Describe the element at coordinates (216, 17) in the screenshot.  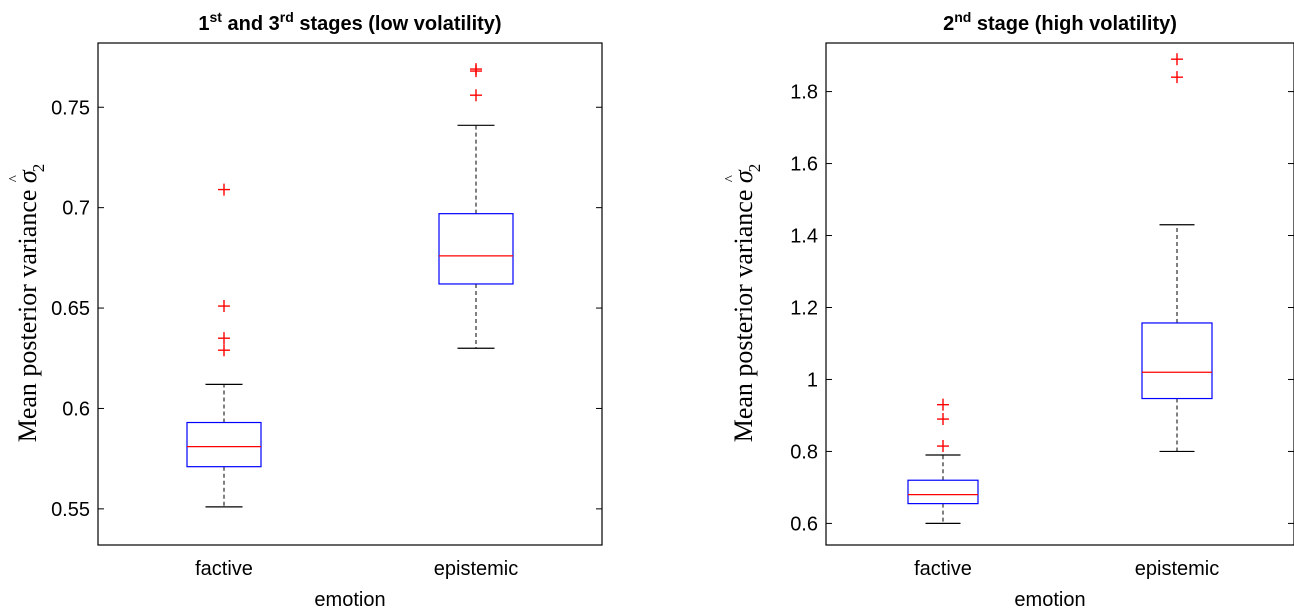
I see `title-superscript: st` at that location.